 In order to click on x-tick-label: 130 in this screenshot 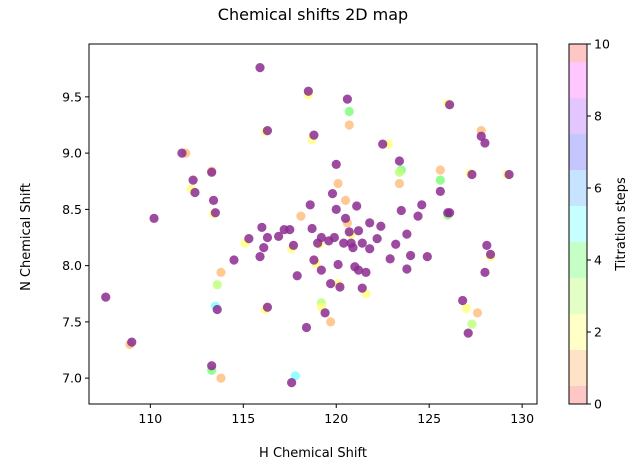, I will do `click(522, 418)`.